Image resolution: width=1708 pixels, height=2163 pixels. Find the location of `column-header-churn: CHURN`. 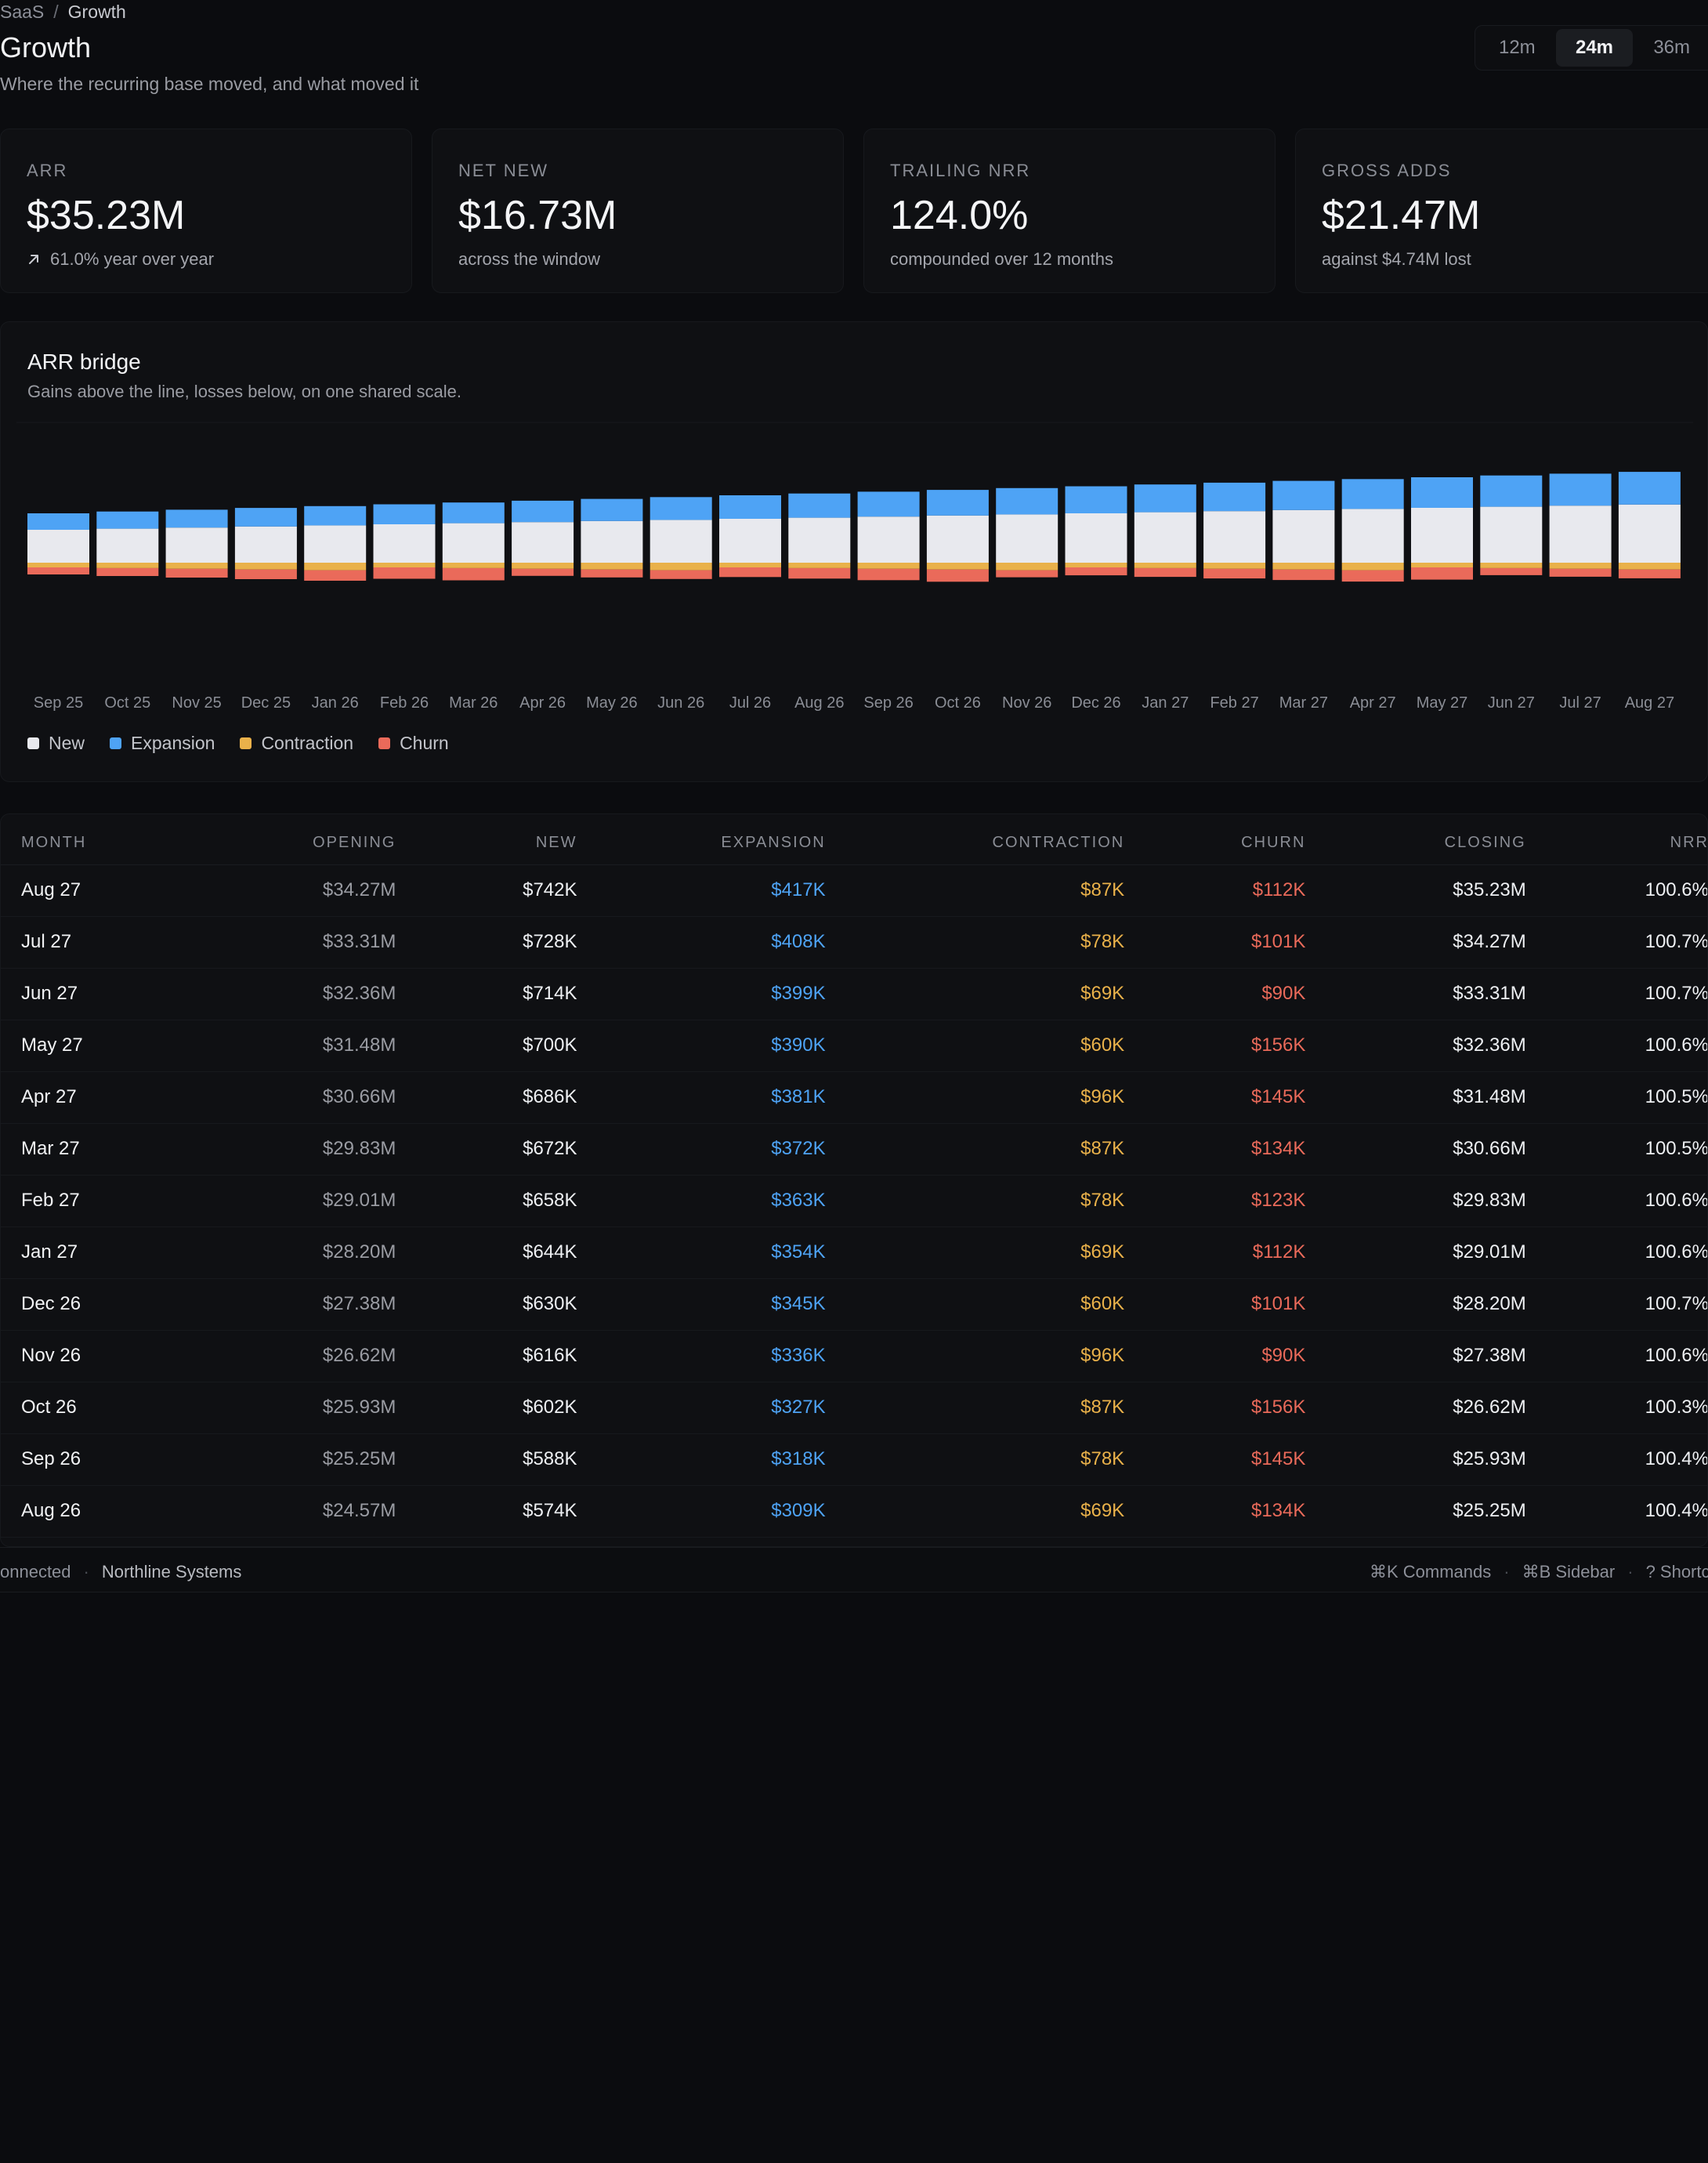

column-header-churn: CHURN is located at coordinates (1215, 839).